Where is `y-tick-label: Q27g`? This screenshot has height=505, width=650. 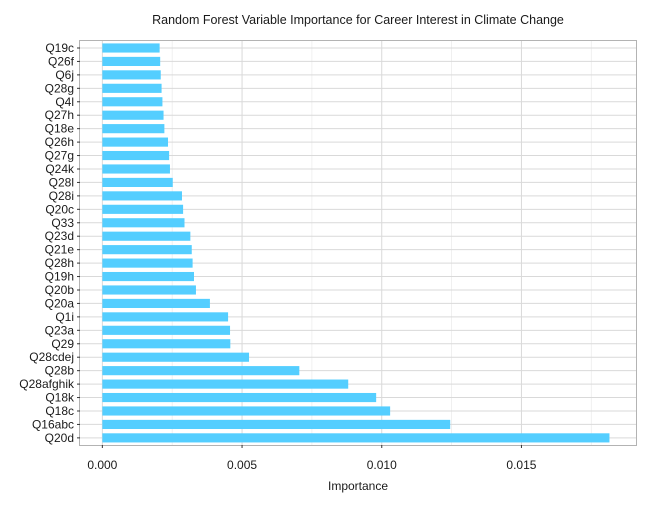 y-tick-label: Q27g is located at coordinates (59, 156).